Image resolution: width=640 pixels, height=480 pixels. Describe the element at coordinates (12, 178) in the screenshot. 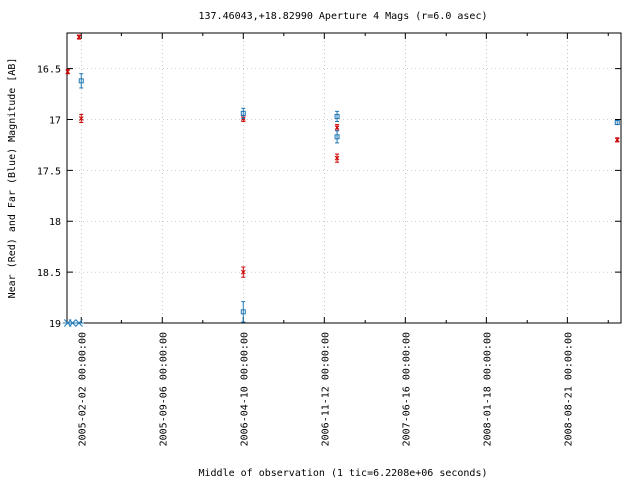

I see `y-axis-label: Near (Red) and Far (Blue) Magnitude [AB]` at that location.